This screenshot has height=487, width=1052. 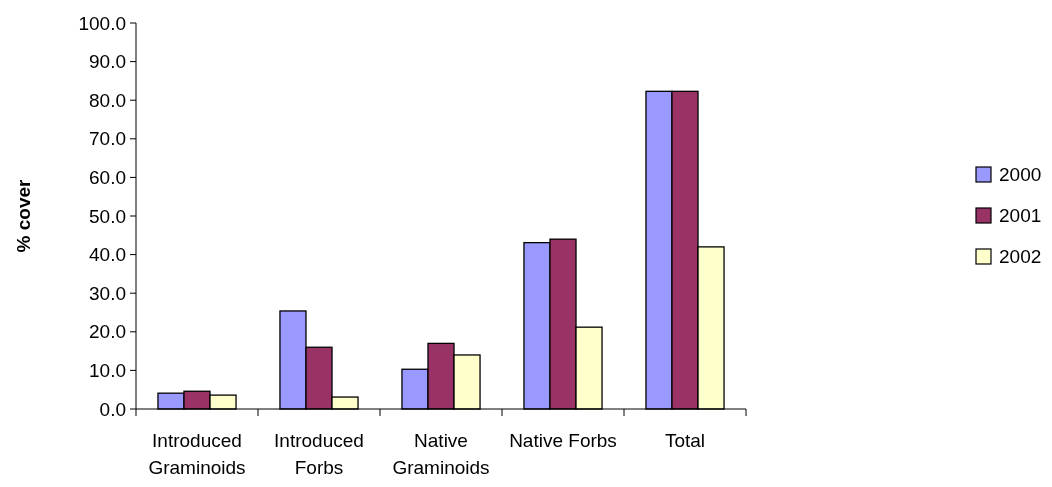 I want to click on y-tick-label: 40.0, so click(x=107, y=255).